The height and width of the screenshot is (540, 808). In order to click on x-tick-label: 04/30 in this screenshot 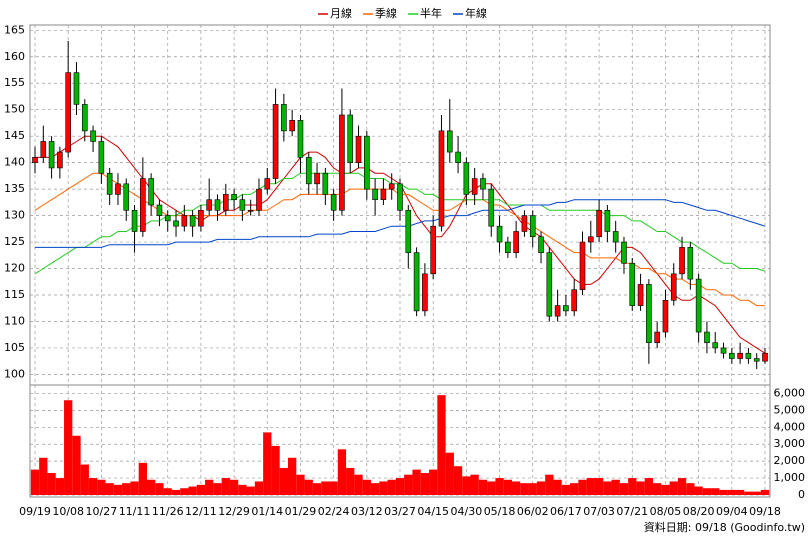, I will do `click(467, 511)`.